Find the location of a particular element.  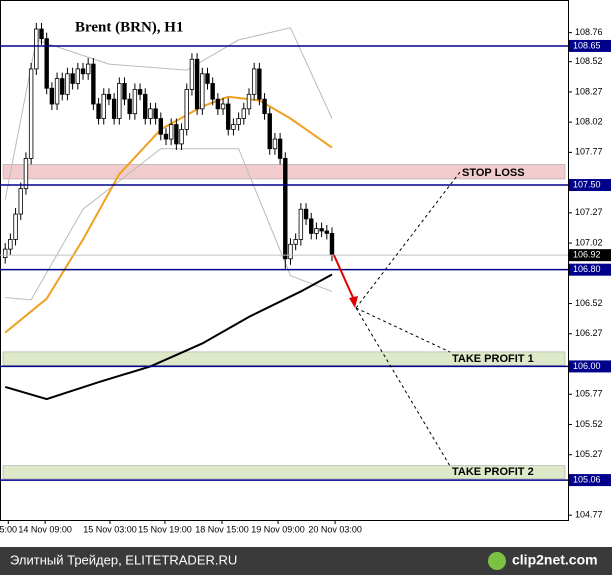

y-tick-label: 104.77 is located at coordinates (589, 515).